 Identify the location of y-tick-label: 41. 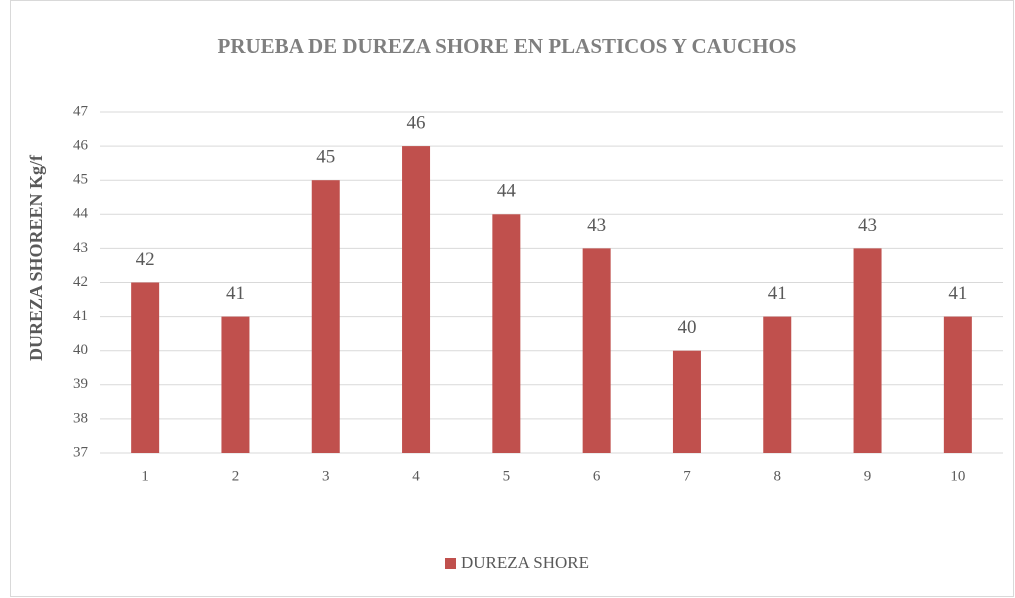
(80, 316).